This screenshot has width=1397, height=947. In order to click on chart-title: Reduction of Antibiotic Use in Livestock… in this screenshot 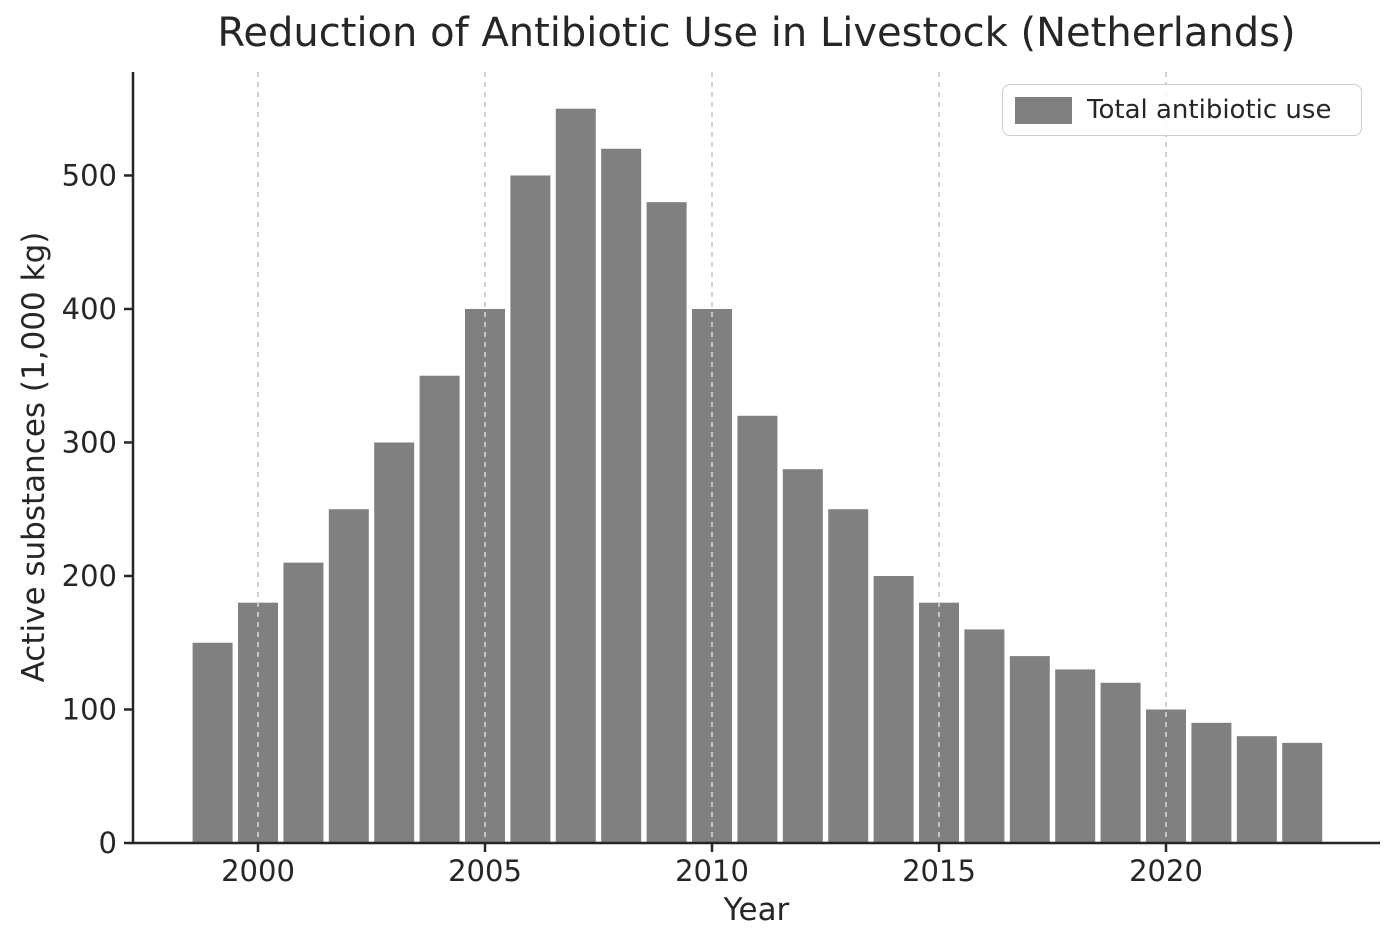, I will do `click(756, 33)`.